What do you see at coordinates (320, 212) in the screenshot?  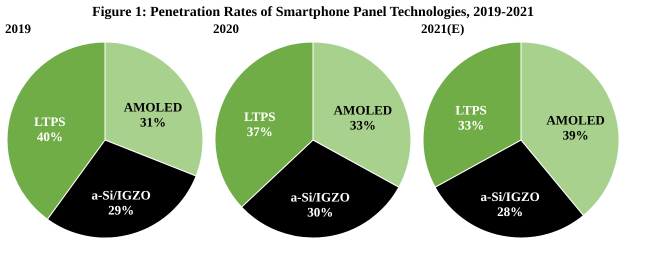 I see `data-label: 30%` at bounding box center [320, 212].